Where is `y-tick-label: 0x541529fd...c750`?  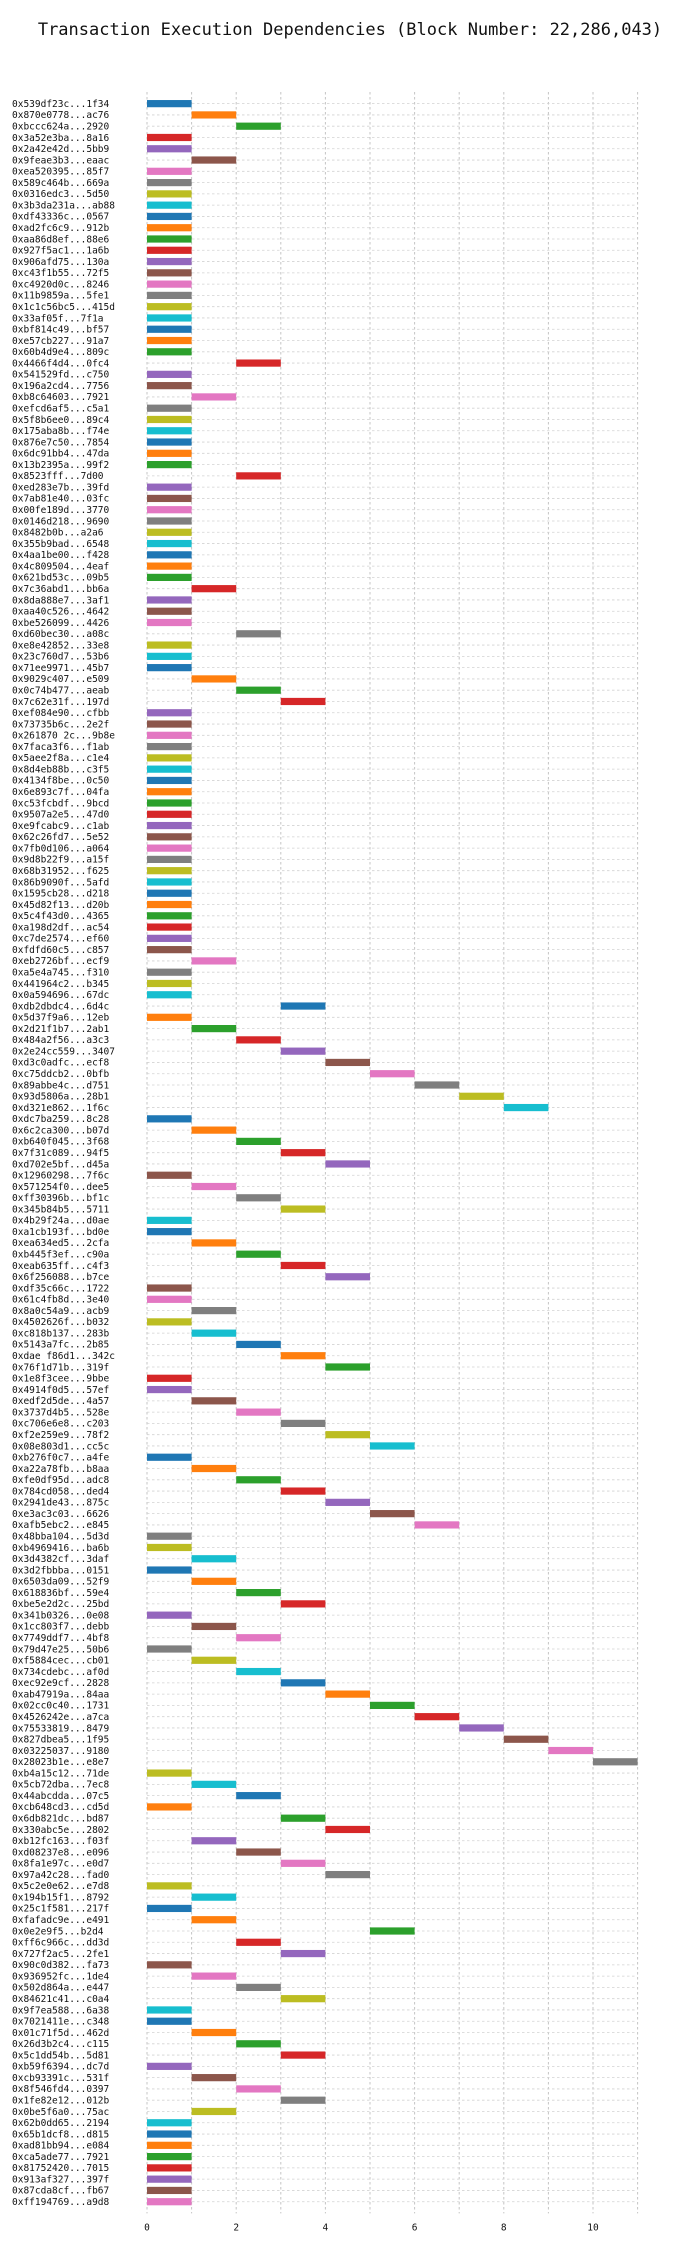
y-tick-label: 0x541529fd...c750 is located at coordinates (61, 375).